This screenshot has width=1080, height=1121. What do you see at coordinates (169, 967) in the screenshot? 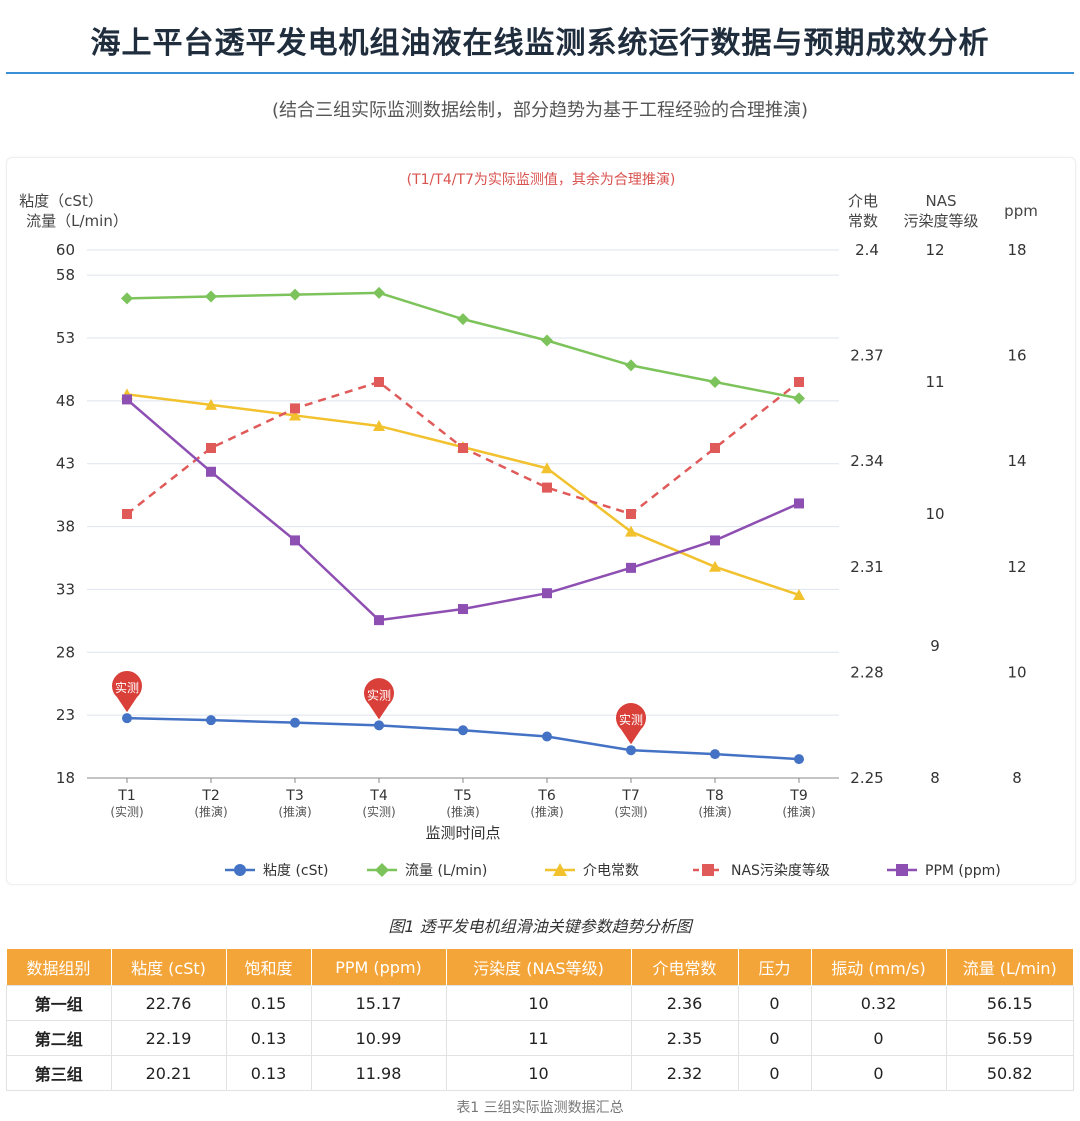
I see `table-header-cell: 粘度 (cSt)` at bounding box center [169, 967].